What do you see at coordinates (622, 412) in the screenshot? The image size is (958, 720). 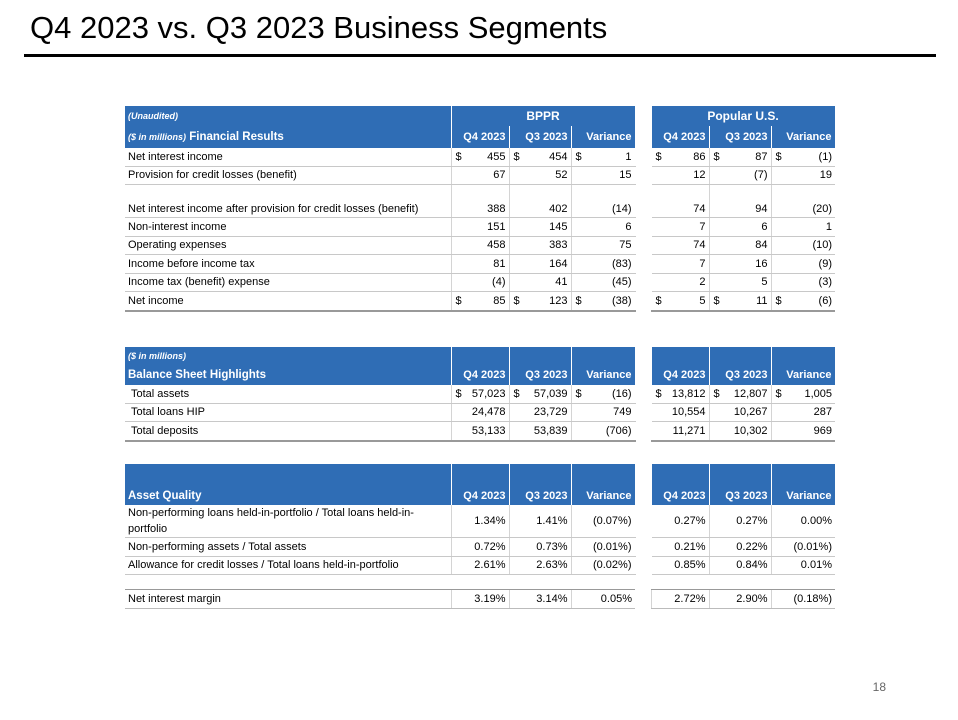 I see `value-text: 749` at bounding box center [622, 412].